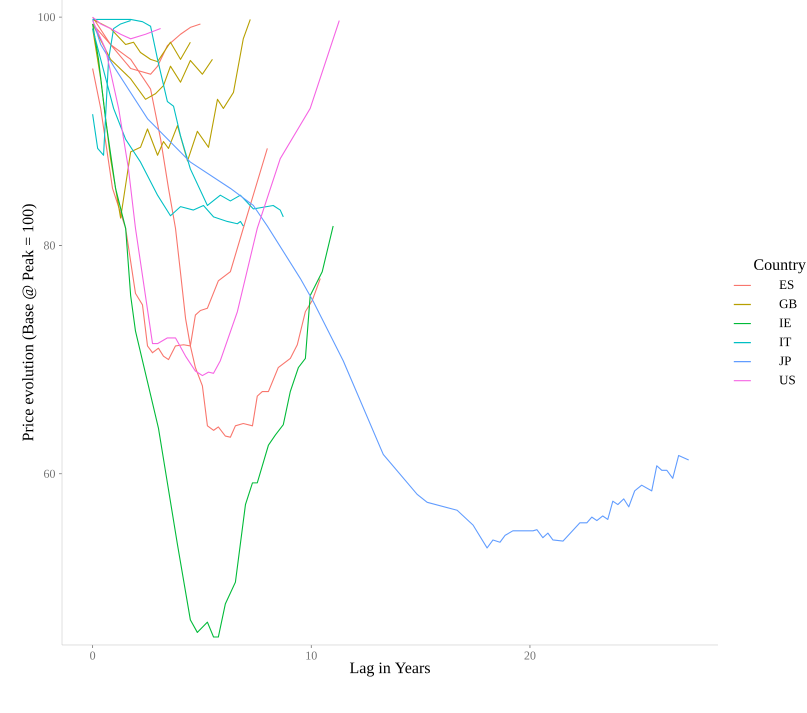 The image size is (807, 713). I want to click on x-axis-title: Lag in Years, so click(390, 669).